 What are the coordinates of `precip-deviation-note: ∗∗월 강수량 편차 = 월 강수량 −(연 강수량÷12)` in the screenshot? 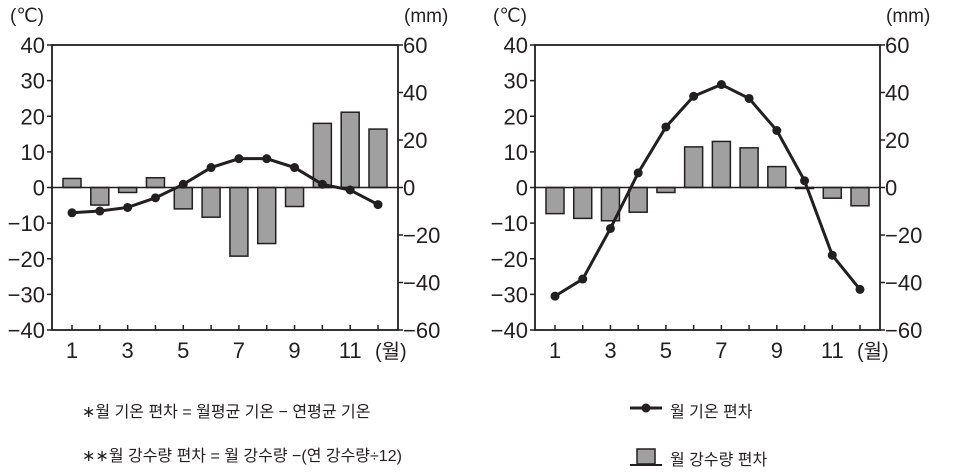 It's located at (242, 456).